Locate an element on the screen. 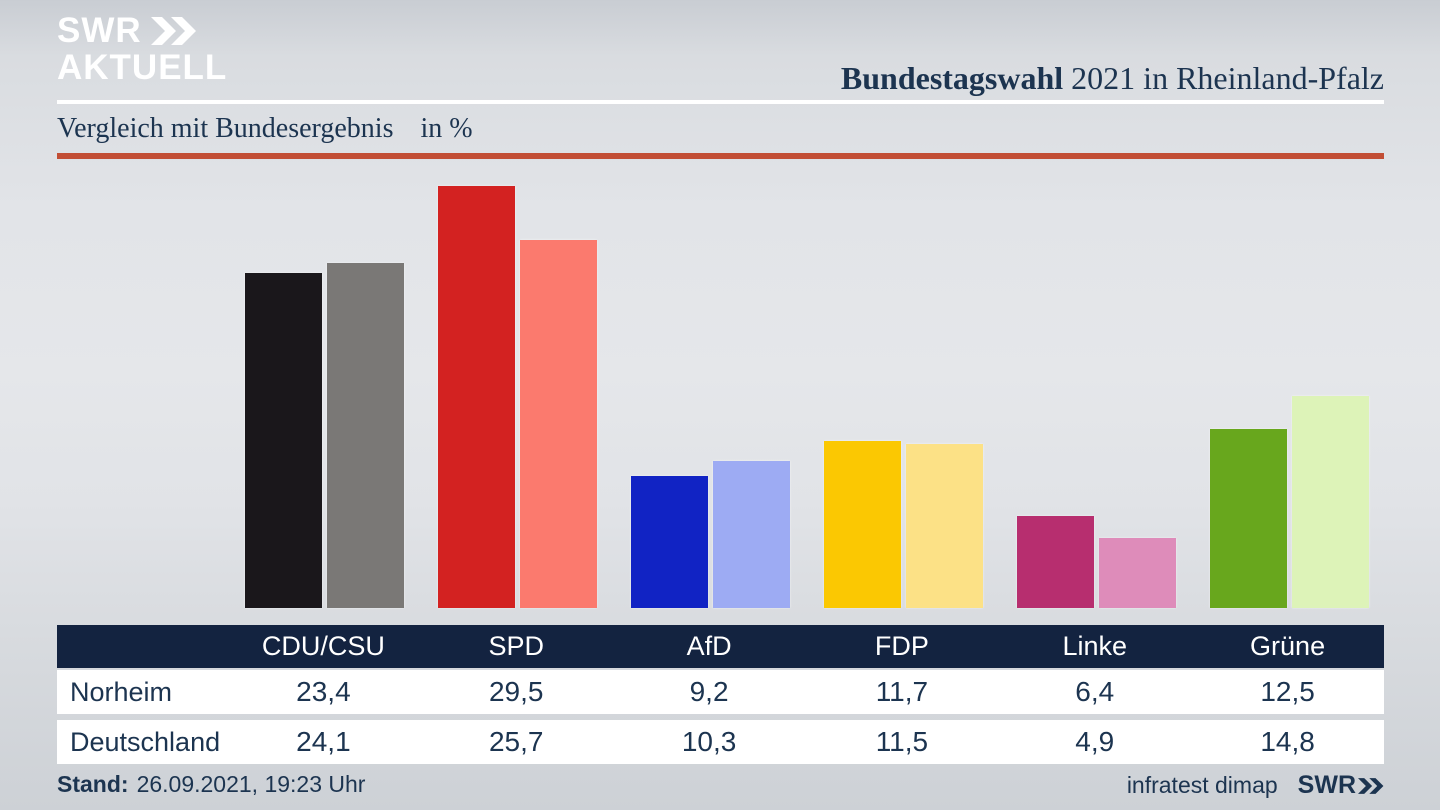 This screenshot has height=810, width=1440. value-norheim-gr-ne: 12,5 is located at coordinates (1287, 691).